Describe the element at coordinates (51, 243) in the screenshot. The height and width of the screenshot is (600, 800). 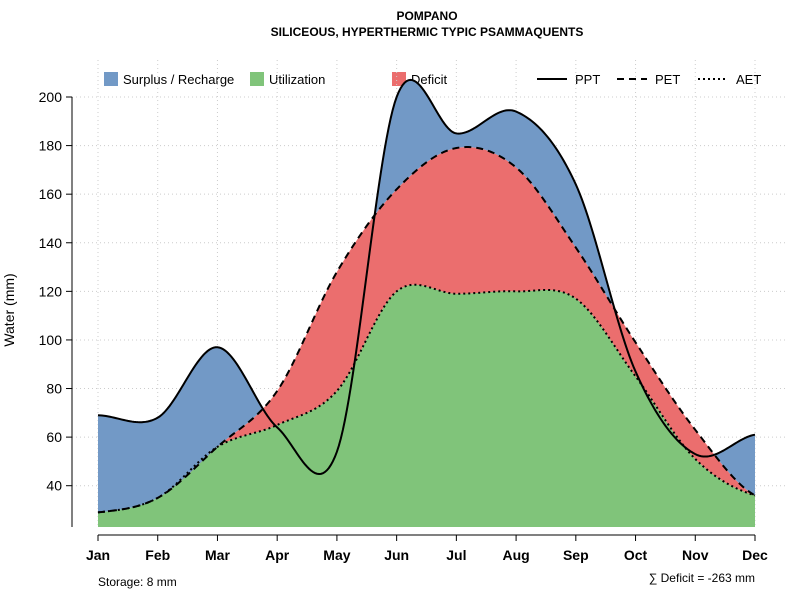
I see `y-tick-label: 140` at that location.